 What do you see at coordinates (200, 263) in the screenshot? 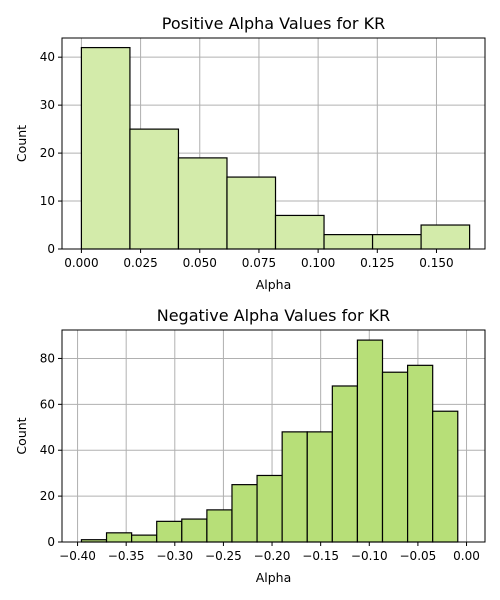
I see `x-tick-label: 0.050` at bounding box center [200, 263].